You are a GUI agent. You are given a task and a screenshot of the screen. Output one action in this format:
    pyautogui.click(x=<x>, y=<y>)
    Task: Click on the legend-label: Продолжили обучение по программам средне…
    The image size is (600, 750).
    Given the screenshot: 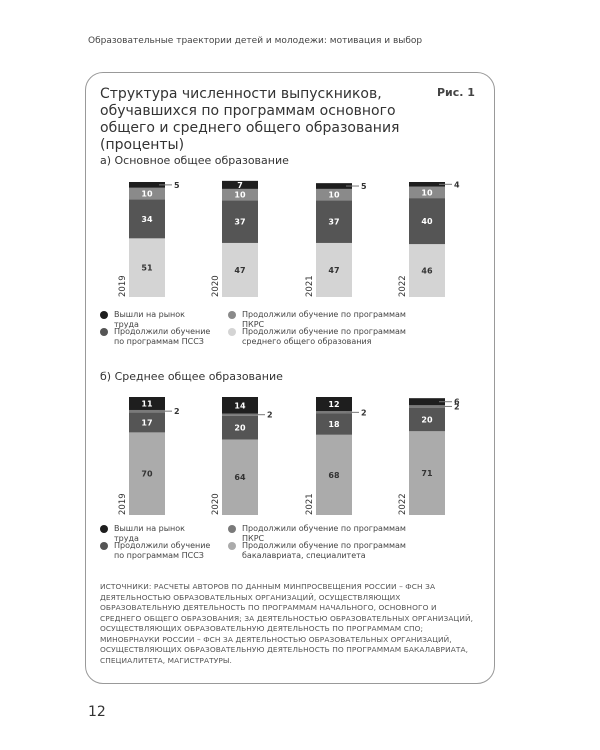 What is the action you would take?
    pyautogui.click(x=324, y=336)
    